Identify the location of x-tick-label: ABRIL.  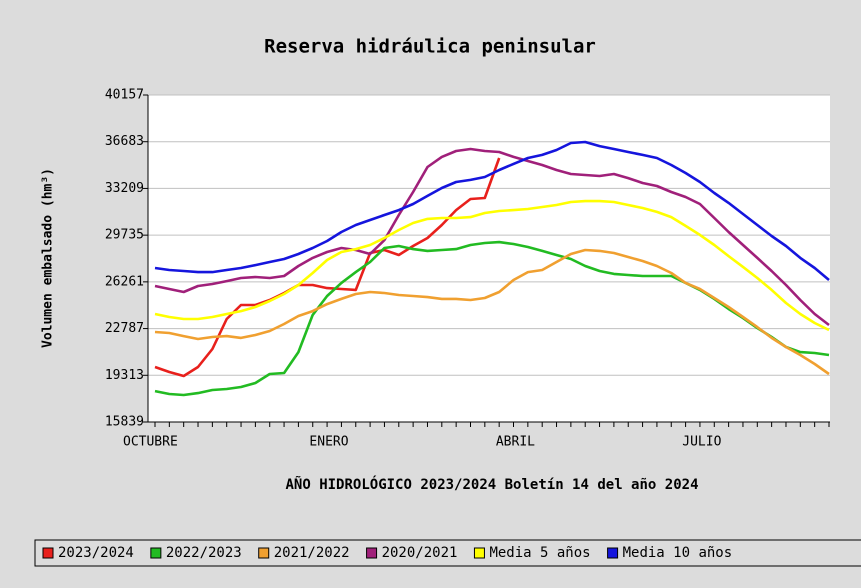
(515, 442).